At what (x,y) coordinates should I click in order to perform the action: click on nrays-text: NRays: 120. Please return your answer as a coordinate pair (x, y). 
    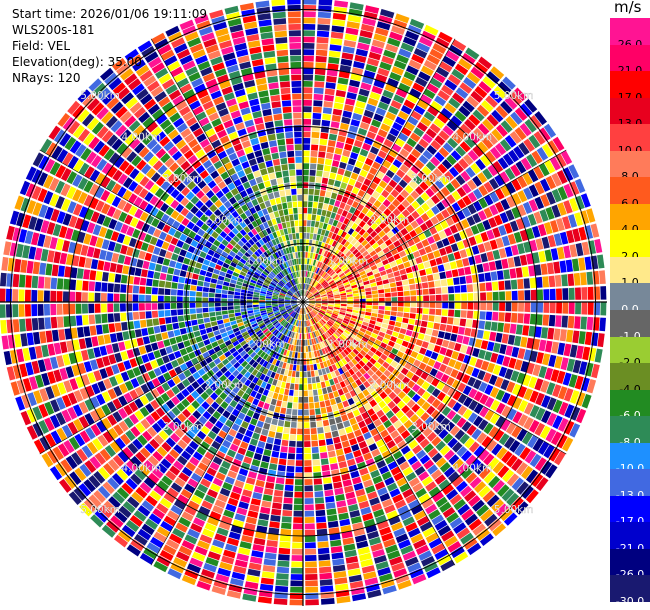
    Looking at the image, I should click on (46, 78).